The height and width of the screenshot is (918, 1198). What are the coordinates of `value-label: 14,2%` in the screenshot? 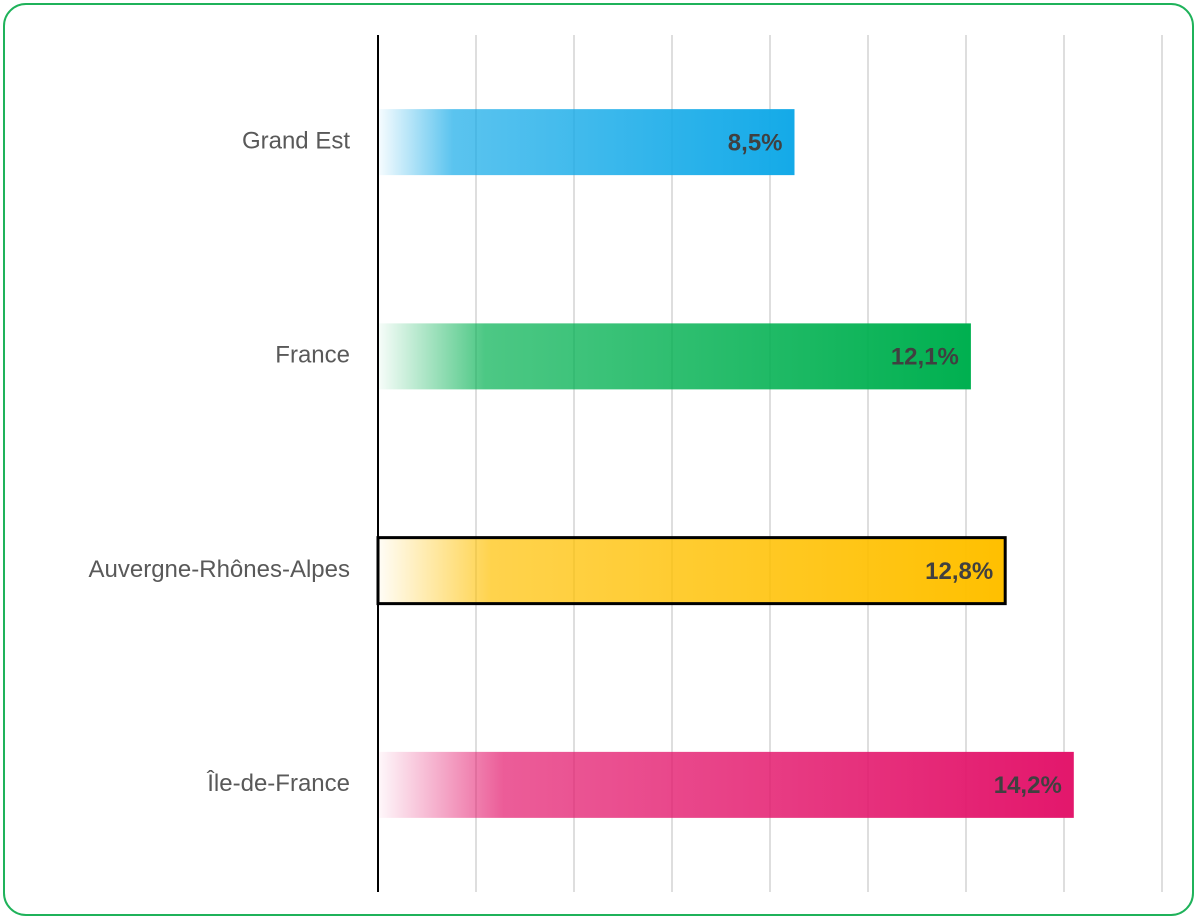 It's located at (1028, 785).